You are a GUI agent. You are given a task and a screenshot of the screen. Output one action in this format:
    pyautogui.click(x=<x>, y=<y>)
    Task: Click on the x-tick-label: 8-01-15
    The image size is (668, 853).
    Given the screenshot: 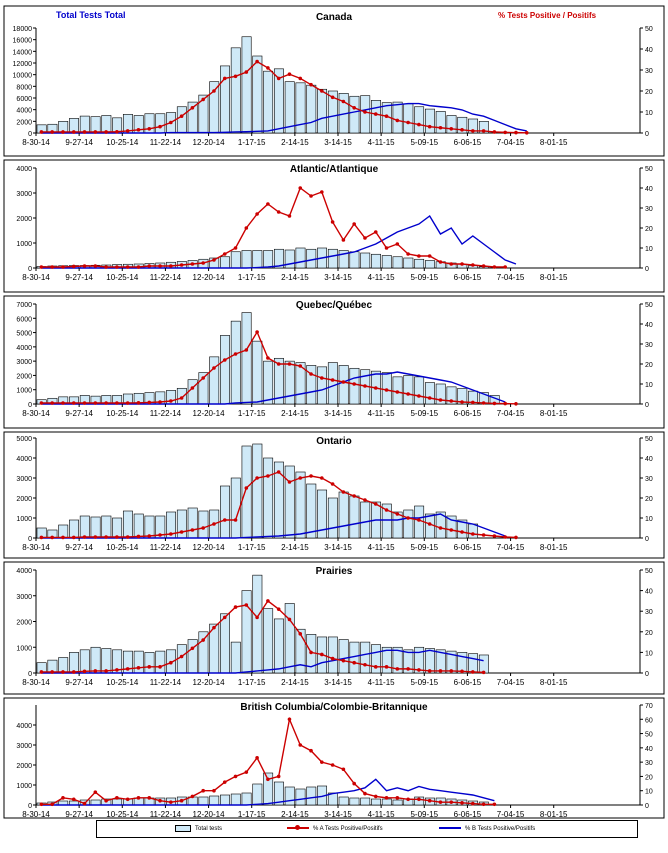 What is the action you would take?
    pyautogui.click(x=554, y=142)
    